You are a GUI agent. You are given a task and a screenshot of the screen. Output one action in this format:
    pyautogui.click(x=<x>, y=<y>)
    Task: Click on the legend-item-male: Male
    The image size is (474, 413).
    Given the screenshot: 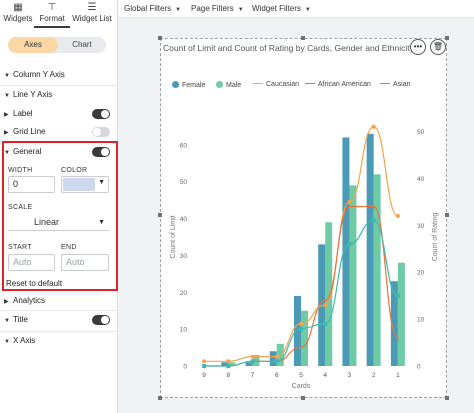 What is the action you would take?
    pyautogui.click(x=228, y=85)
    